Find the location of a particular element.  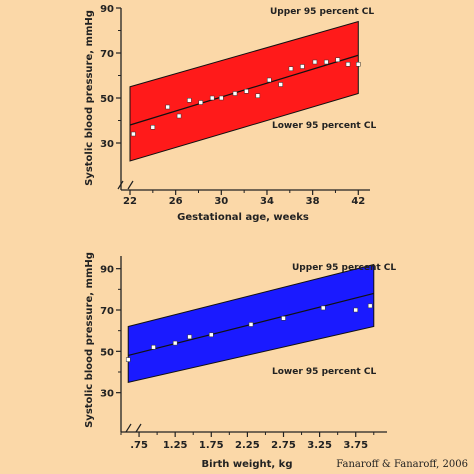

x-tick-label: 2.25 is located at coordinates (247, 445).